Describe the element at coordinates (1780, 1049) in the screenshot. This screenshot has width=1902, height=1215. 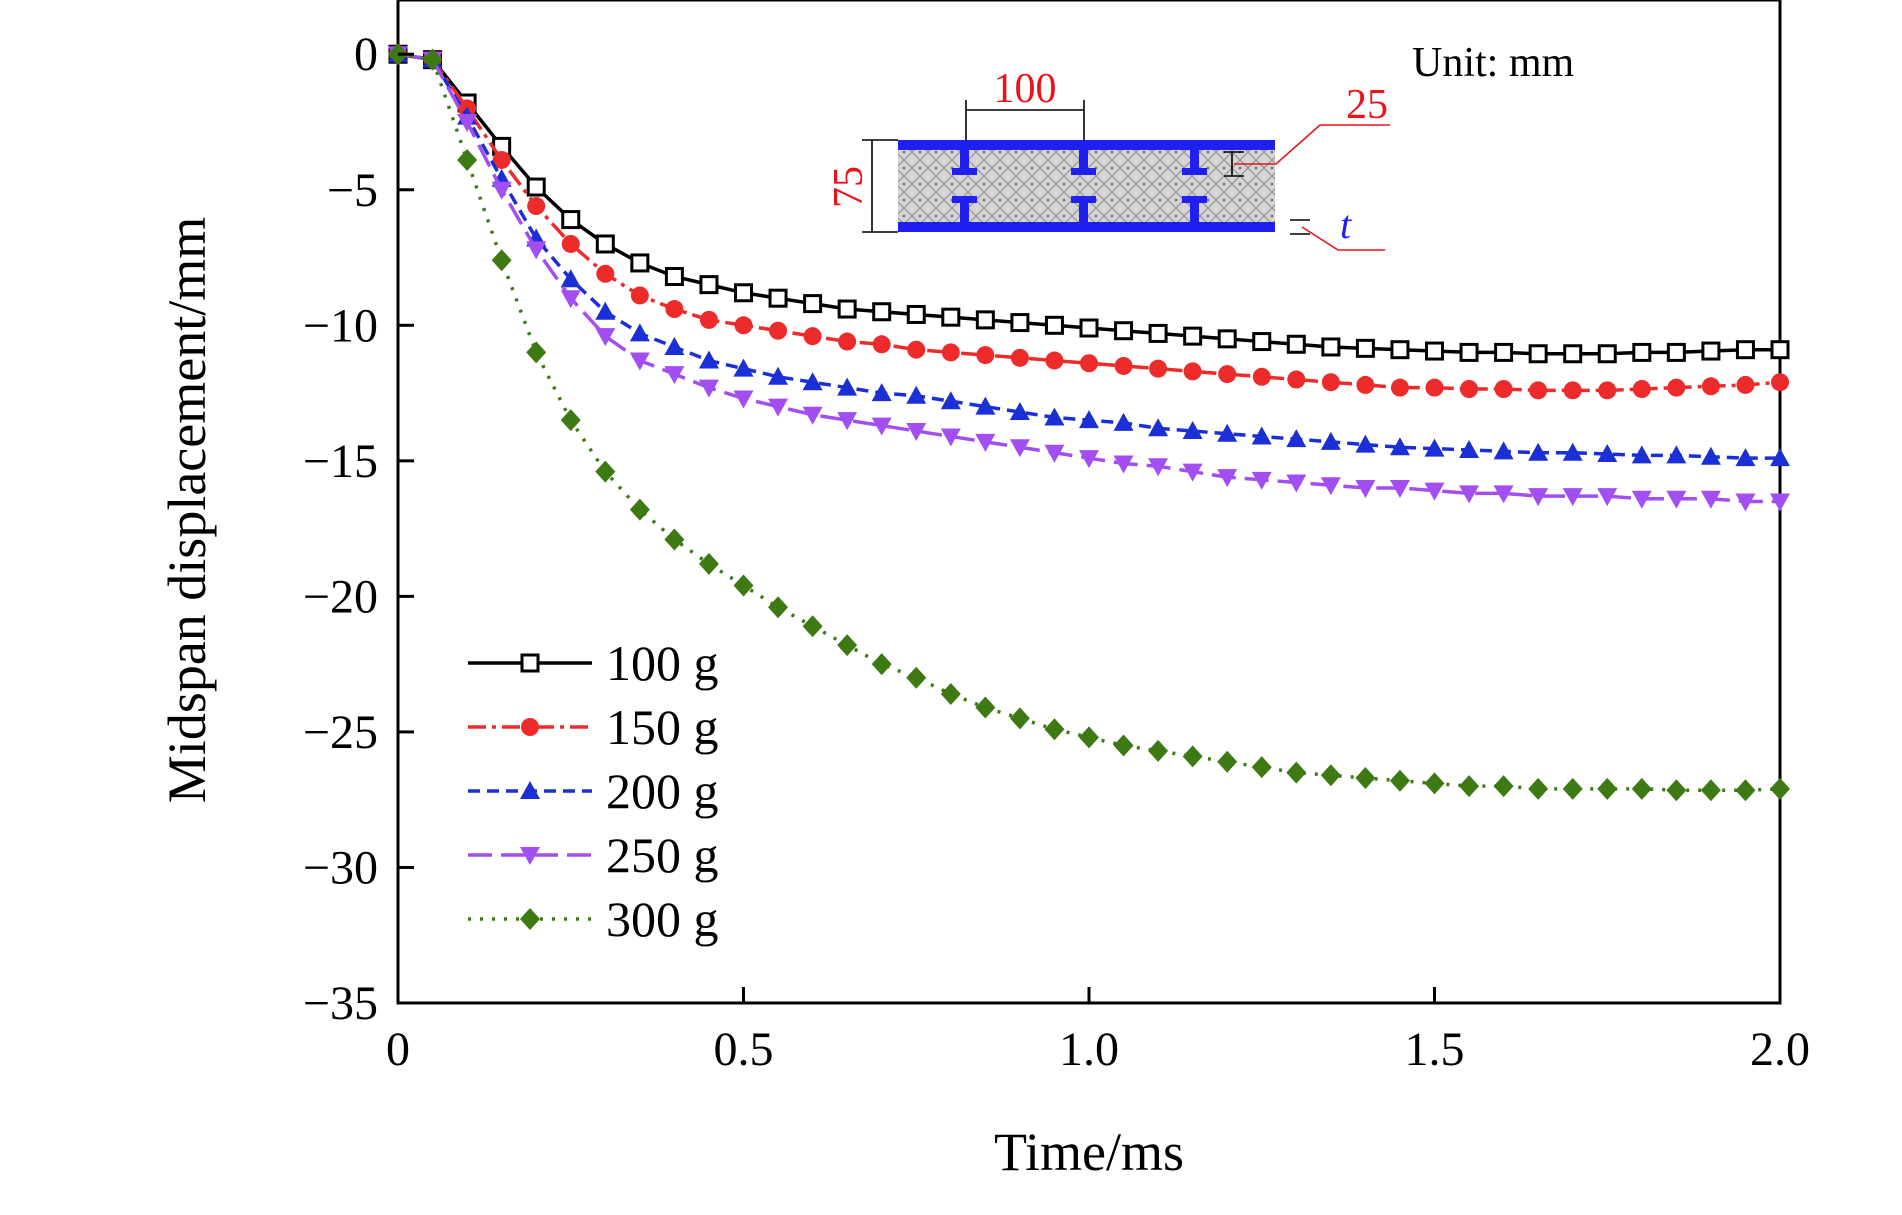
I see `x-tick-label: 2.0` at that location.